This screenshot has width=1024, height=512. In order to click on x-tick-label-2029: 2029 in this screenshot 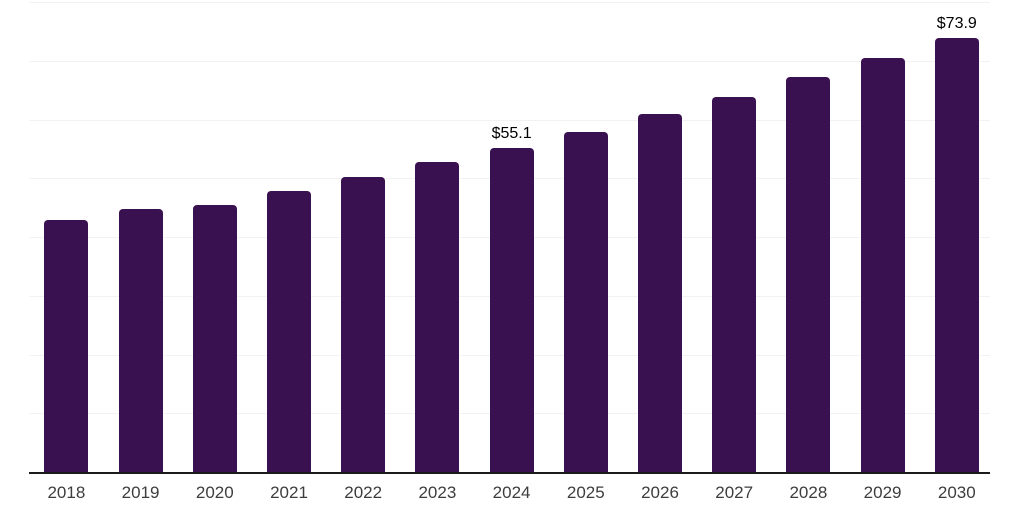, I will do `click(882, 492)`.